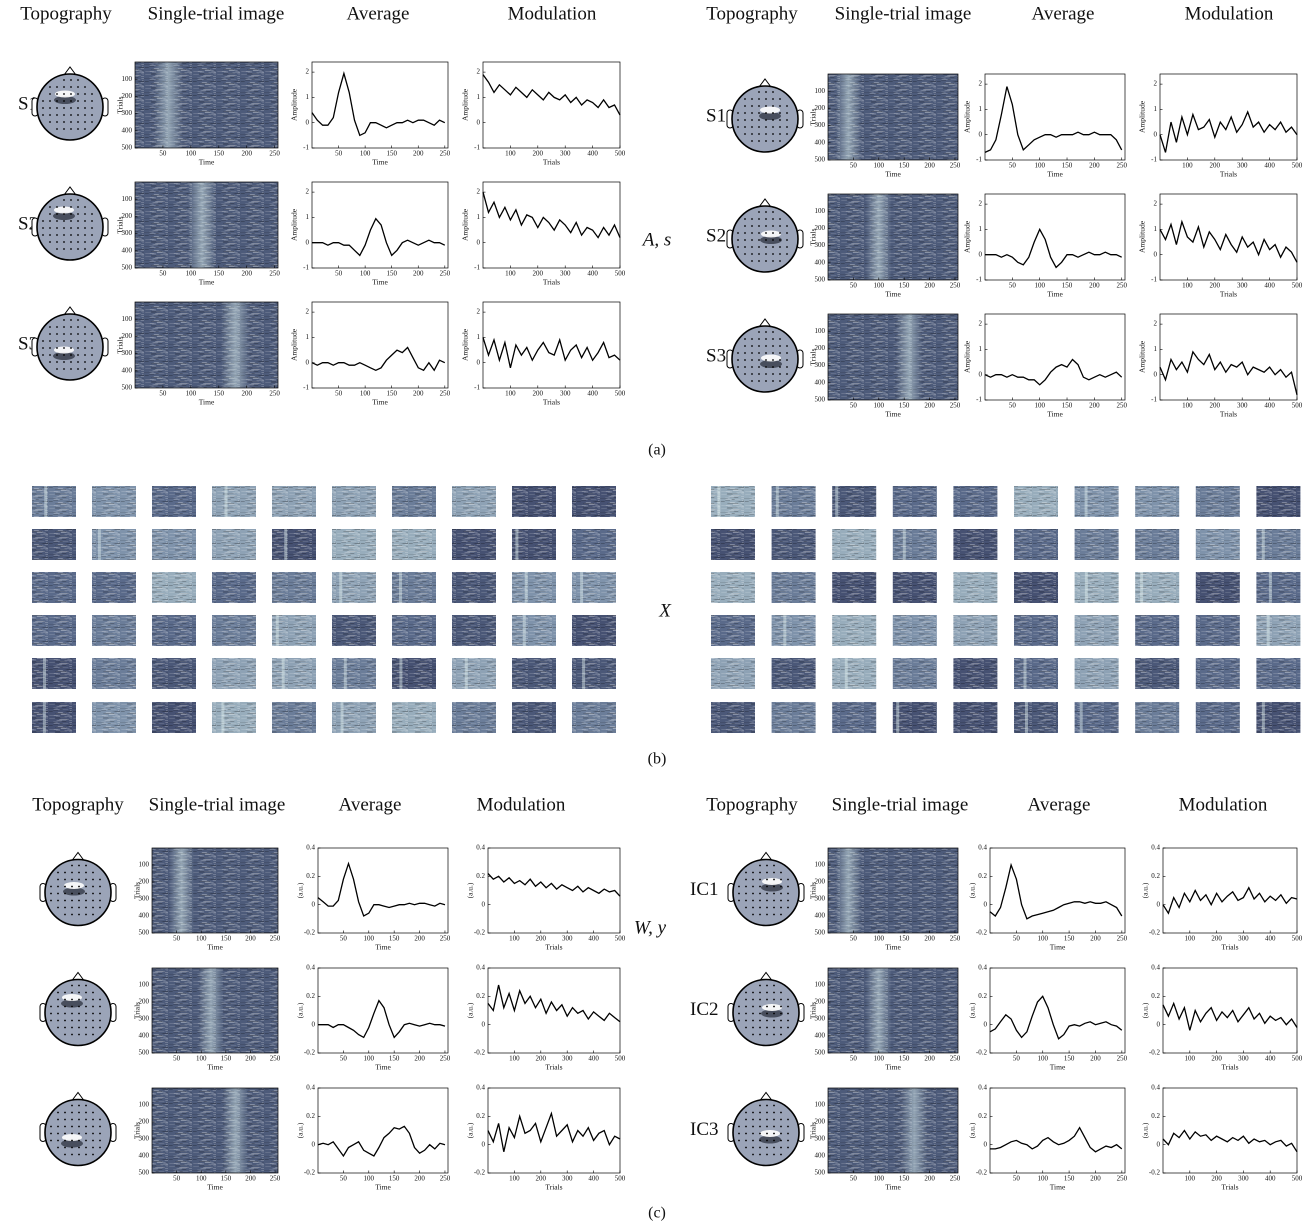 This screenshot has width=1314, height=1228. Describe the element at coordinates (1053, 119) in the screenshot. I see `average-curve` at that location.